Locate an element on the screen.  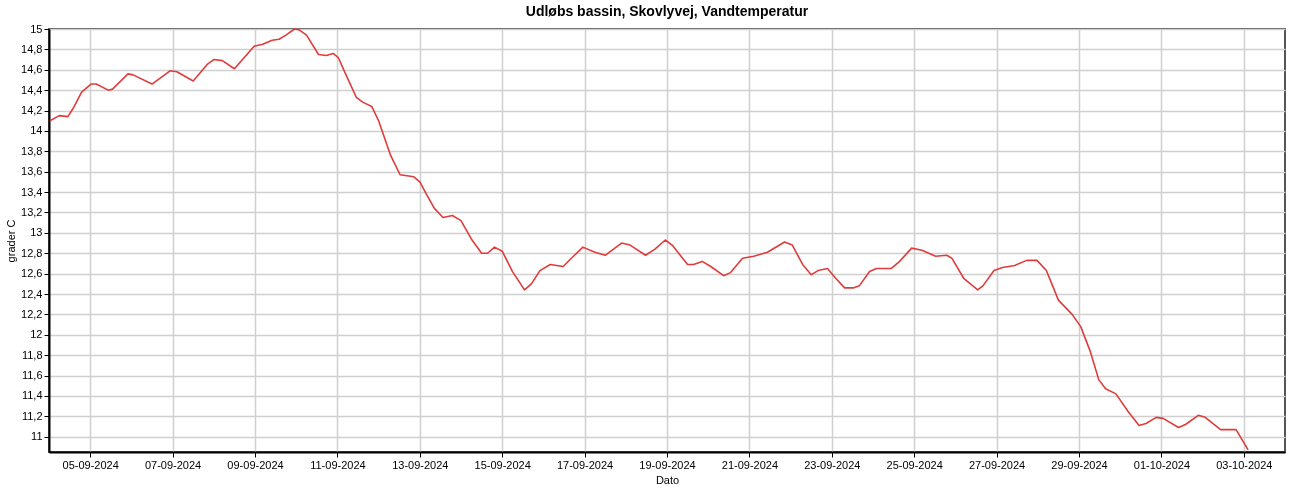
y-tick-label: 11,4 is located at coordinates (32, 395).